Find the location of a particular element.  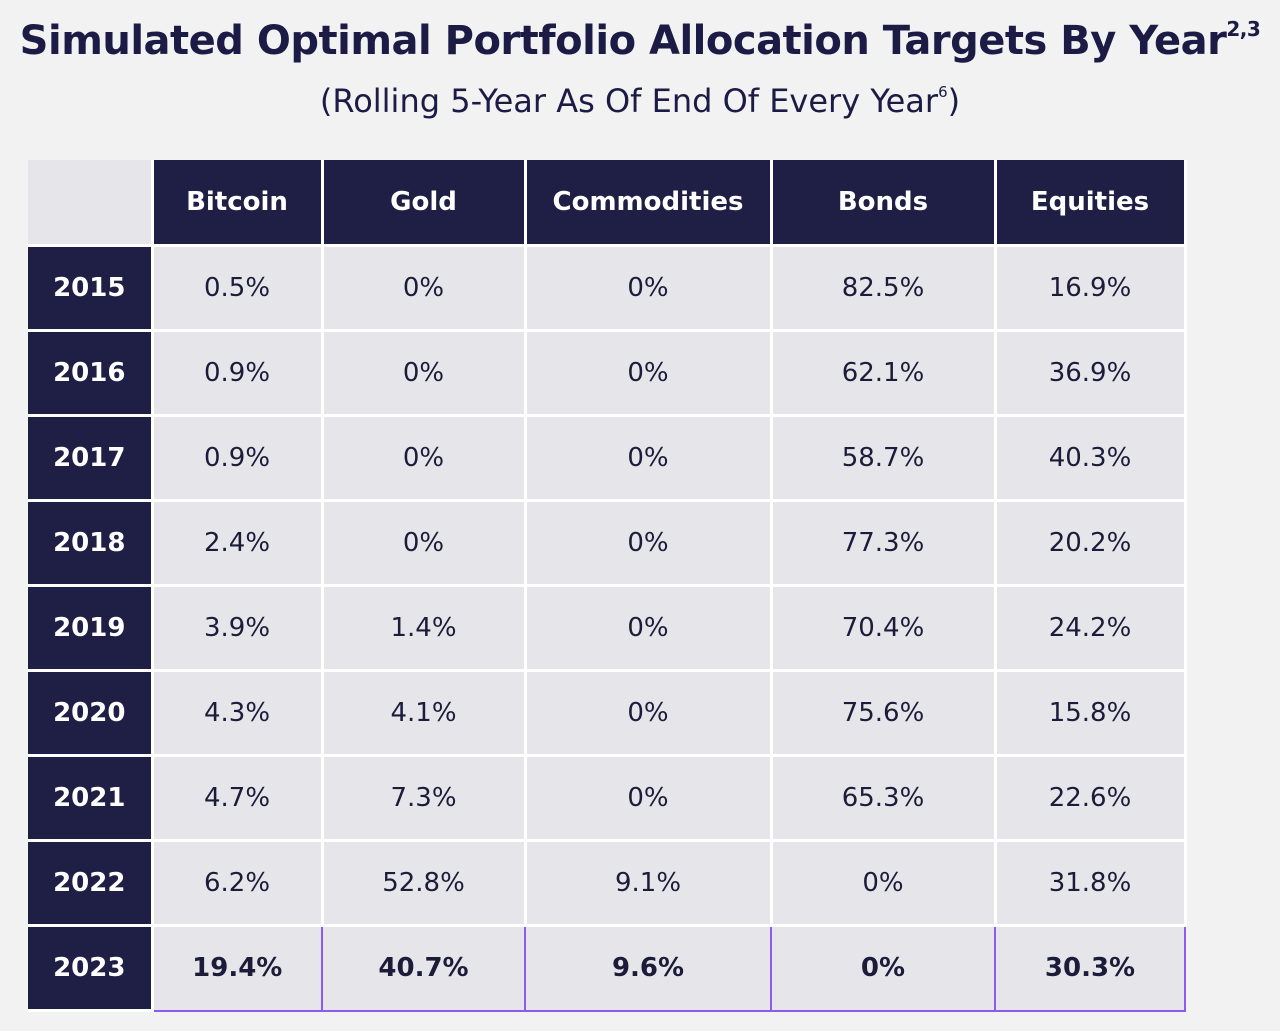

cell-bitcoin: 2.4% is located at coordinates (238, 543).